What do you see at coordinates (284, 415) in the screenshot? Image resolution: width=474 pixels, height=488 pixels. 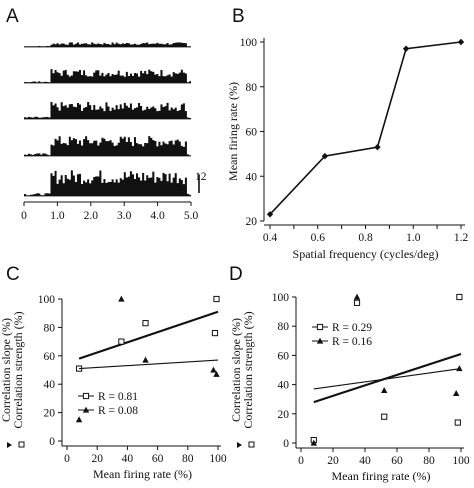 I see `panel-d-y-tick-label: 20` at bounding box center [284, 415].